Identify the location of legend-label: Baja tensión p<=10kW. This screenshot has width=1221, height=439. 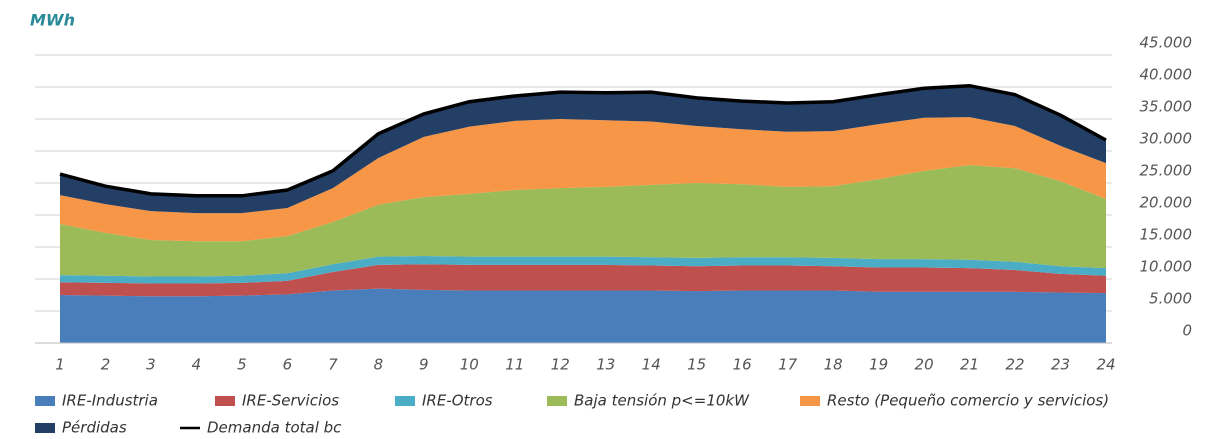
(662, 401).